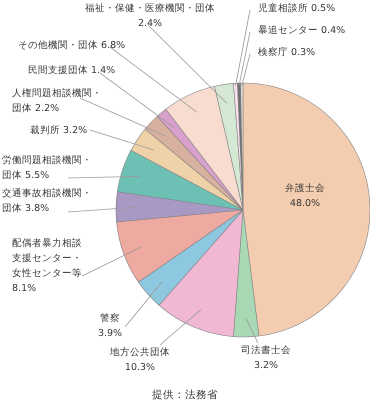 The width and height of the screenshot is (370, 407). What do you see at coordinates (305, 188) in the screenshot?
I see `slice-label: 弁護士会` at bounding box center [305, 188].